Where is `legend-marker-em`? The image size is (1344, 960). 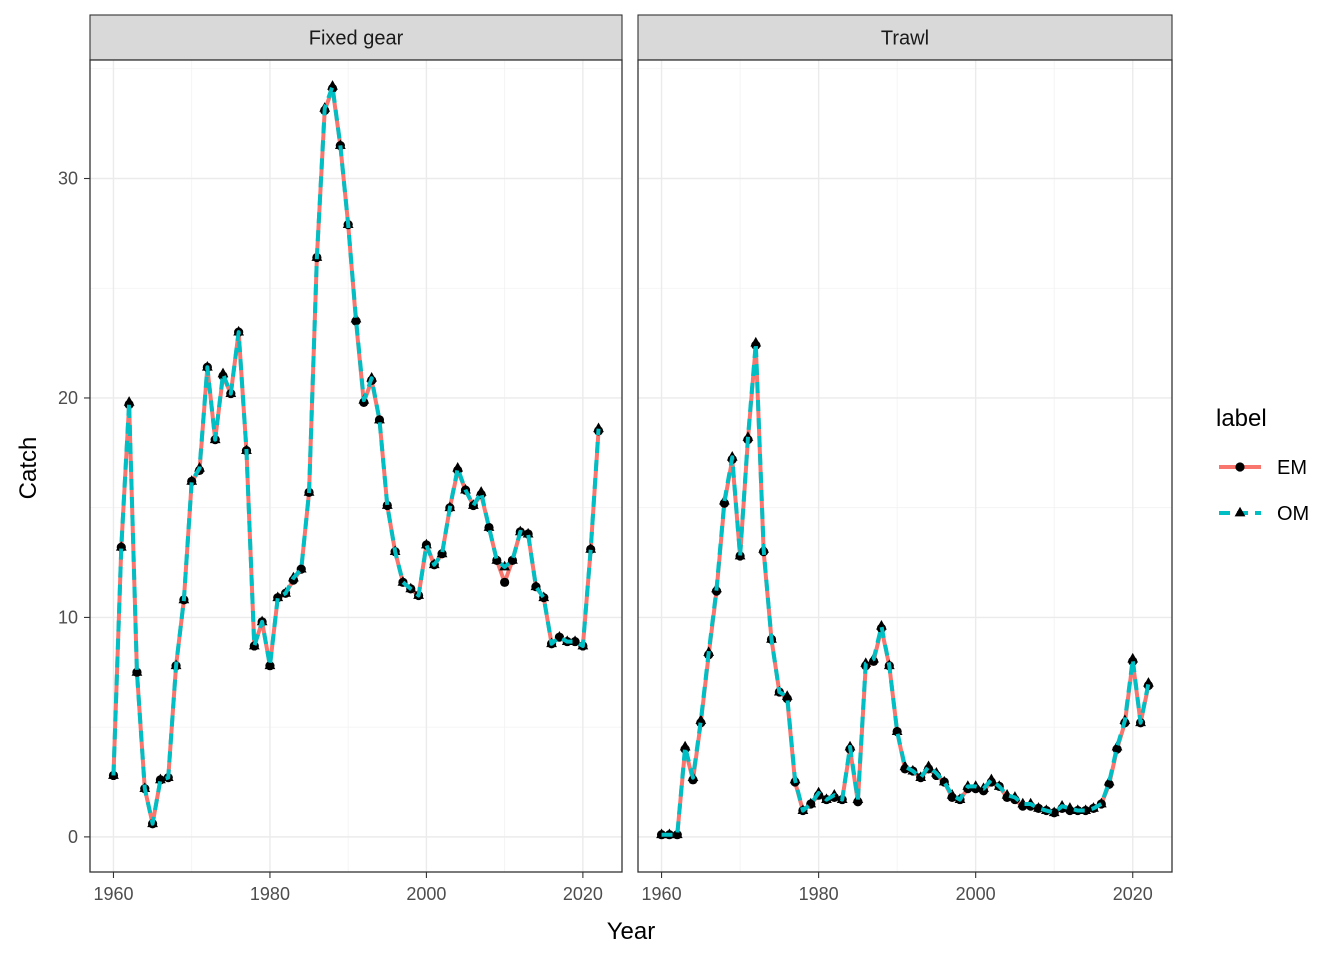
legend-marker-em is located at coordinates (1240, 467).